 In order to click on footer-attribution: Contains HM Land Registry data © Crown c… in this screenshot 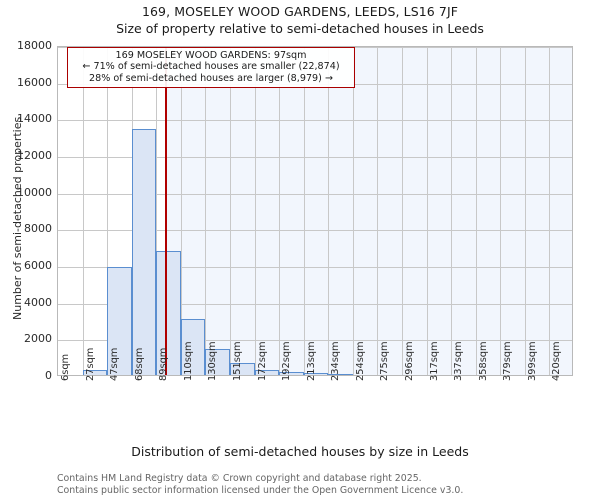, I will do `click(260, 484)`.